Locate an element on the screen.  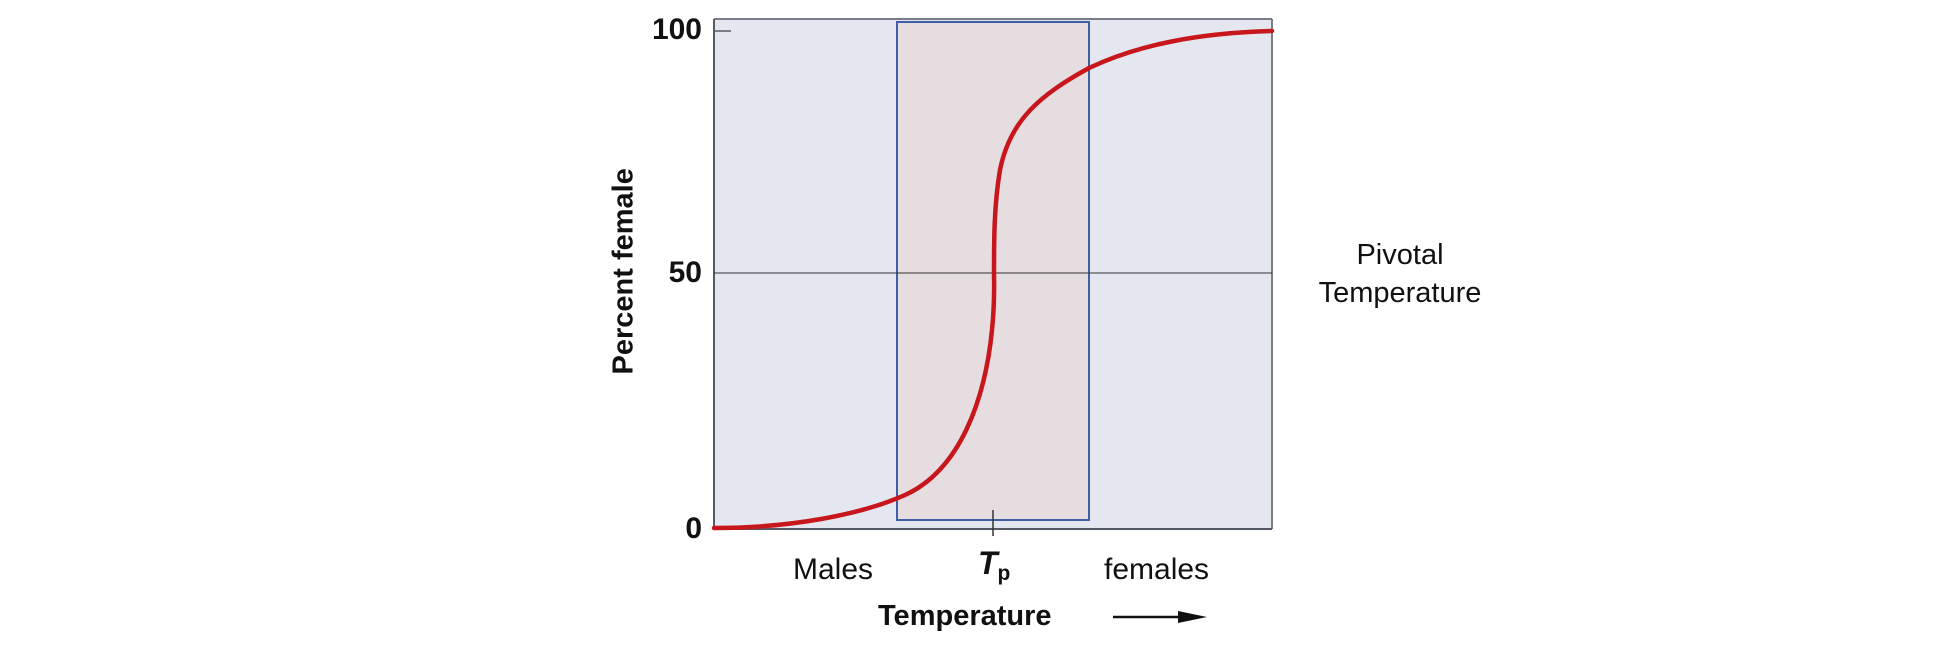
ytick-label-100: 100 is located at coordinates (676, 29).